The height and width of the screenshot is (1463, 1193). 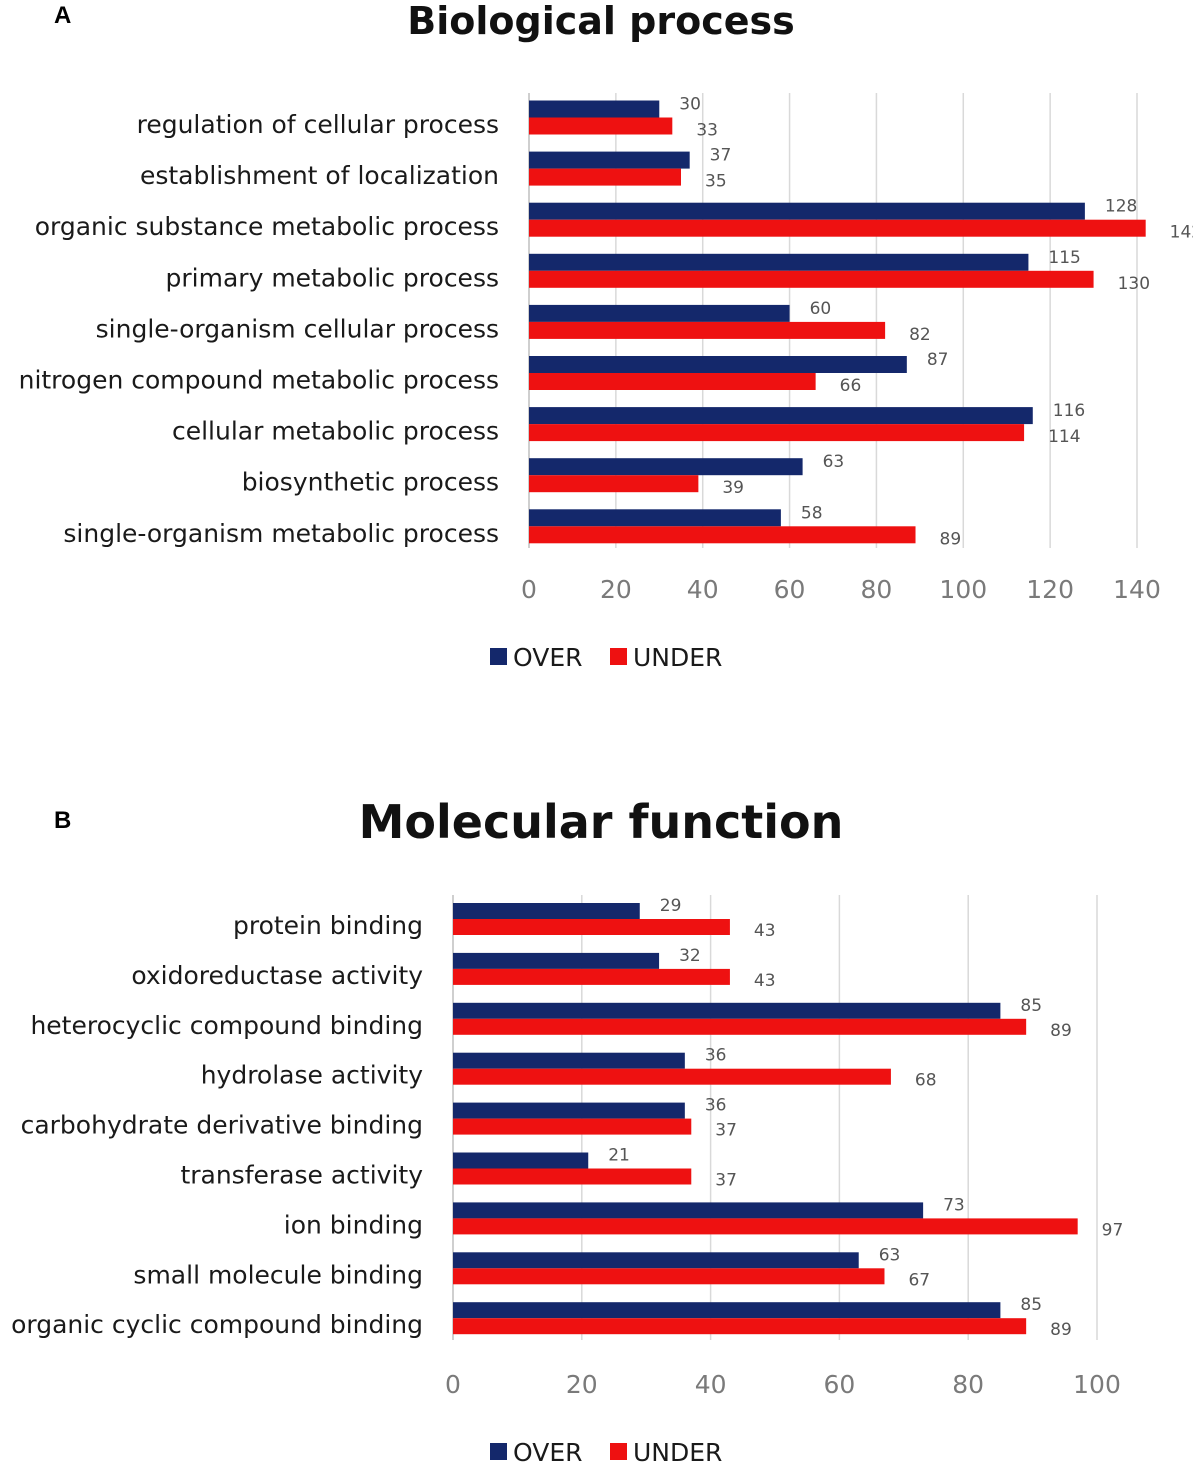 I want to click on data-label-under: 142, so click(x=1181, y=233).